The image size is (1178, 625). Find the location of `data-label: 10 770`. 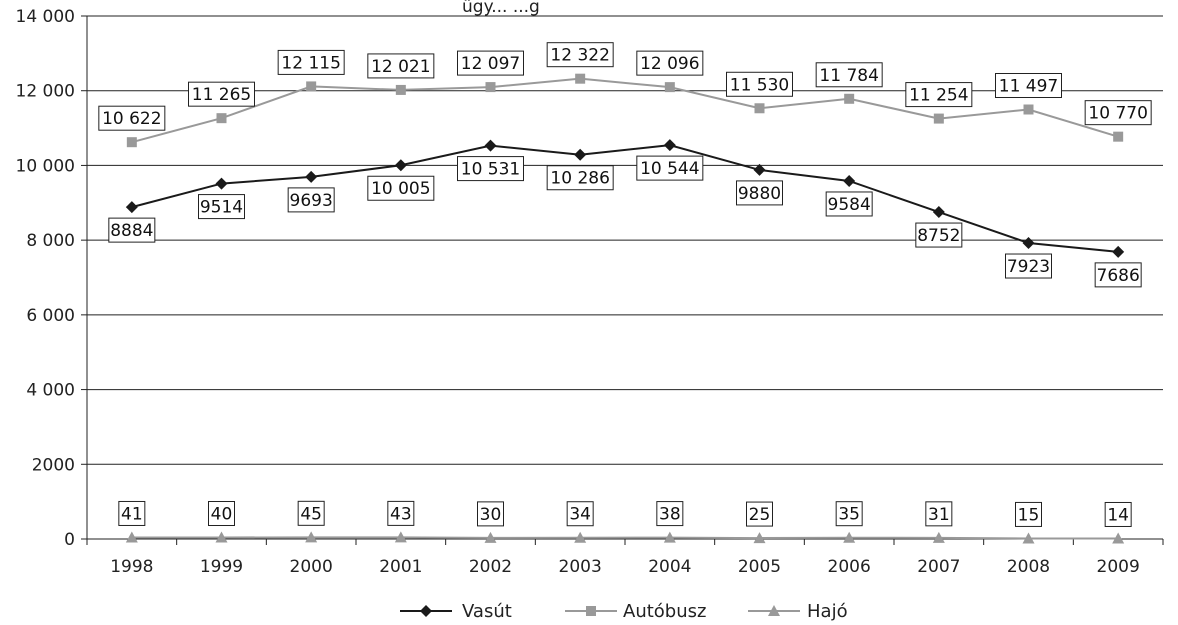

data-label: 10 770 is located at coordinates (1118, 113).